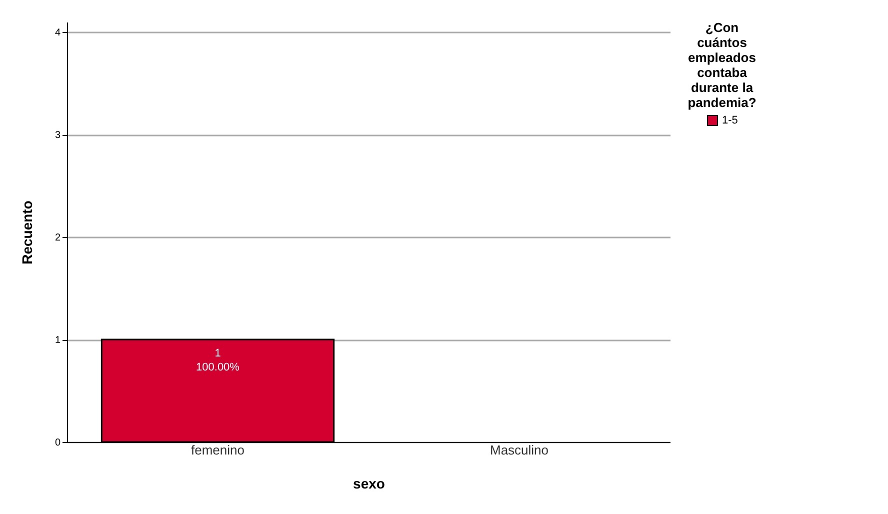 The image size is (888, 514). I want to click on y-tick-label: 3, so click(57, 136).